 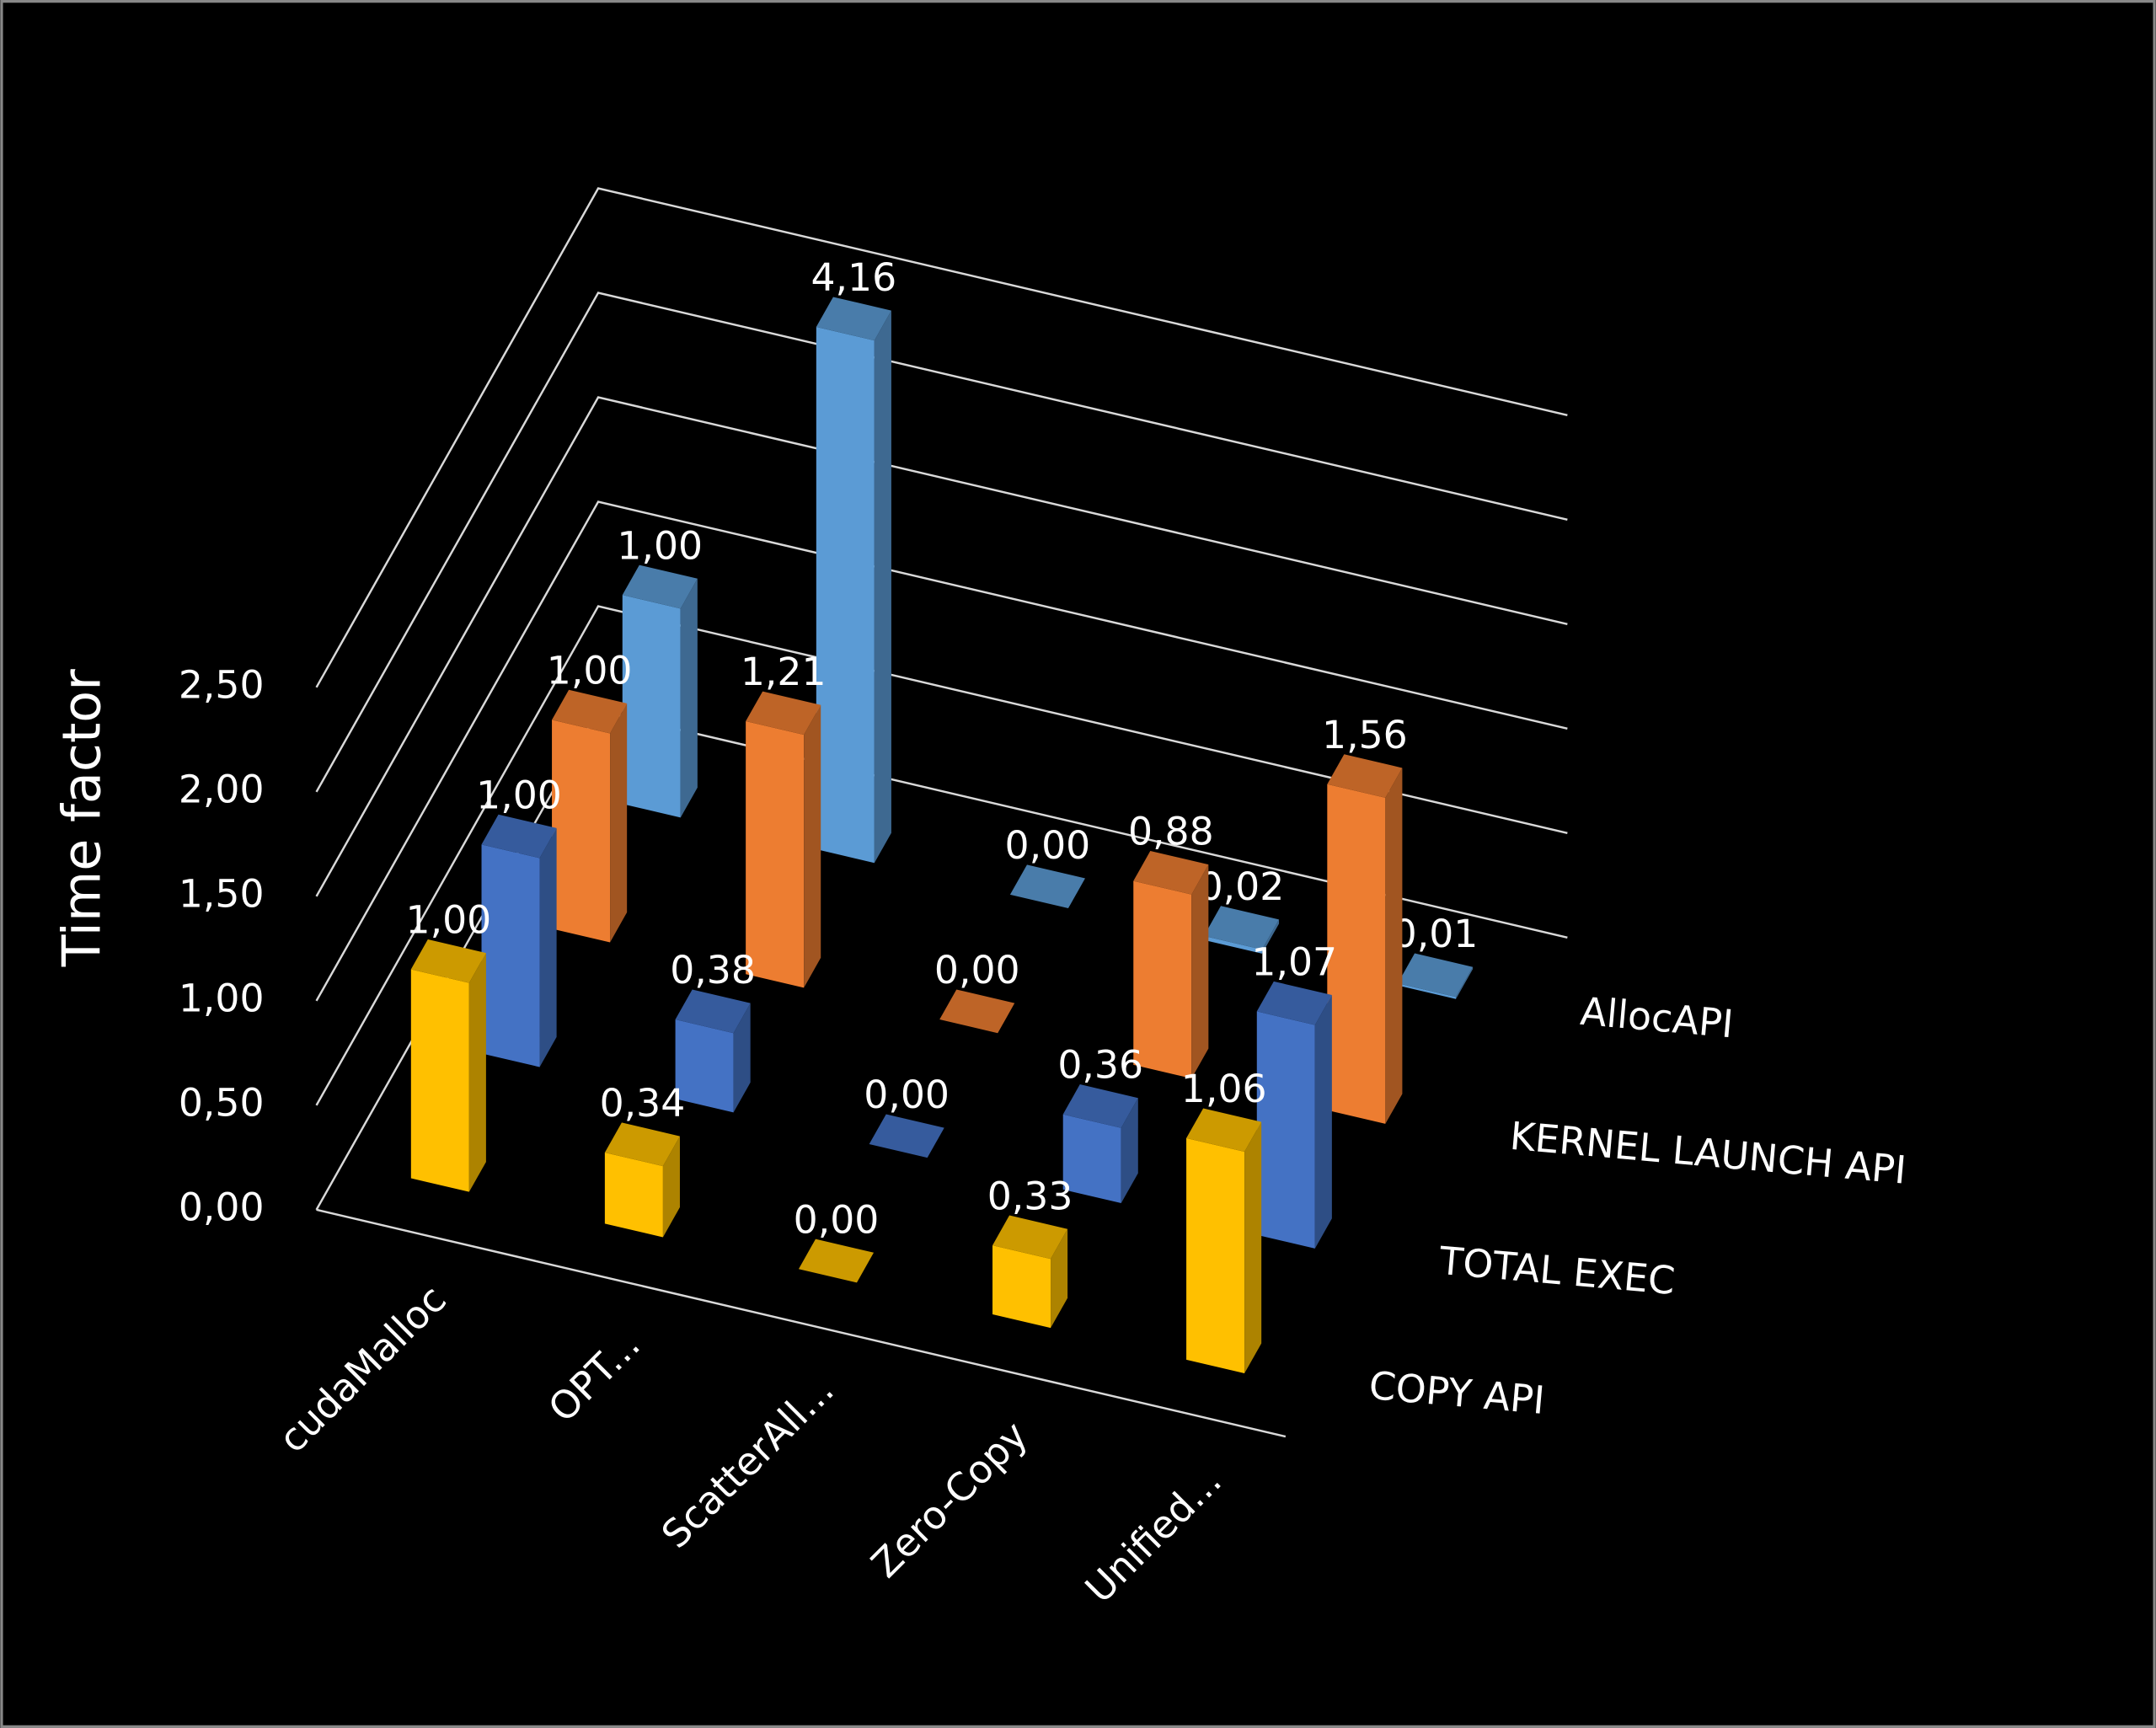 I want to click on y-tick-label: 2,50, so click(x=222, y=684).